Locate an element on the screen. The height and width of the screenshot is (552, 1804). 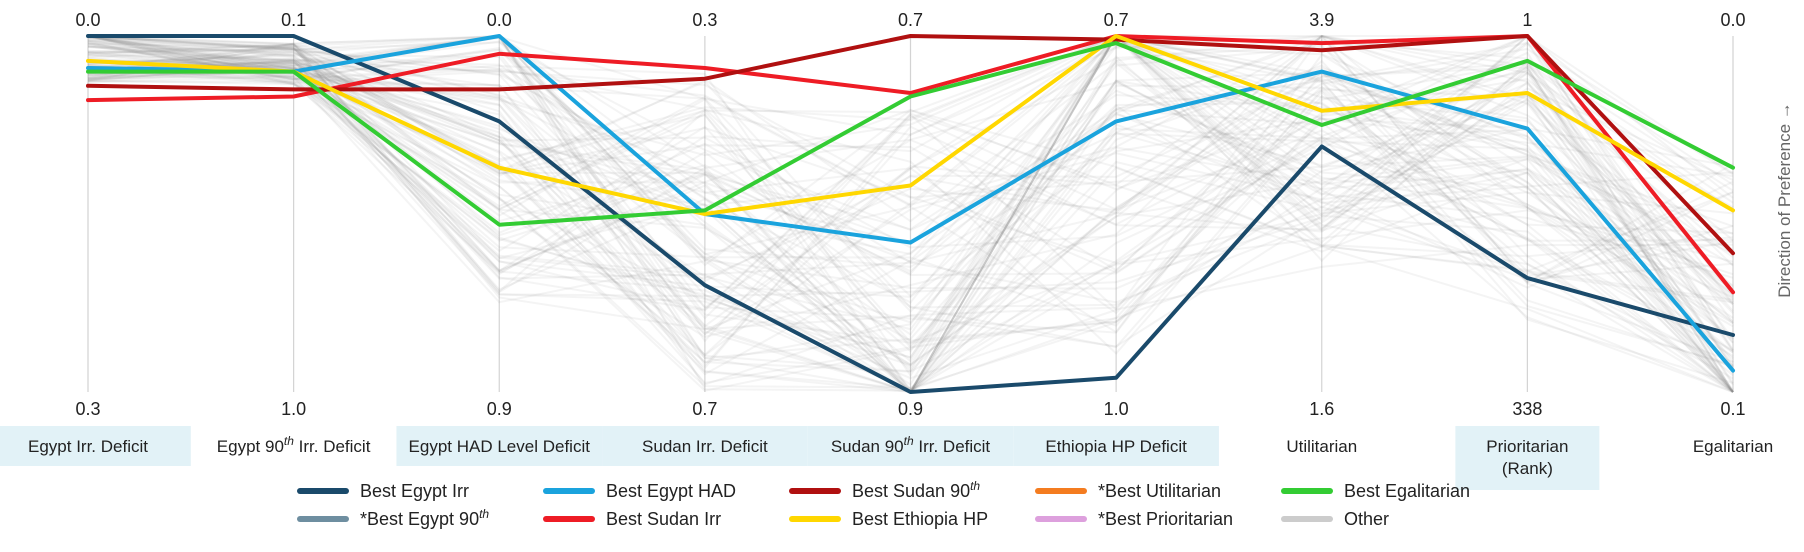
legend-label: *Best Egypt 90th is located at coordinates (424, 518).